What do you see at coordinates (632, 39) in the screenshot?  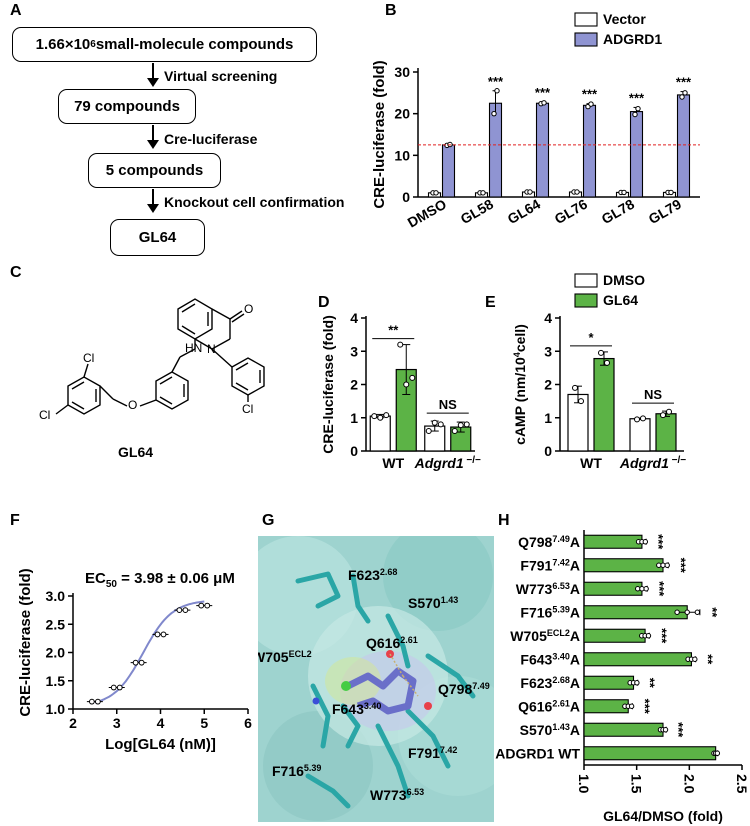 I see `legend-label: ADGRD1` at bounding box center [632, 39].